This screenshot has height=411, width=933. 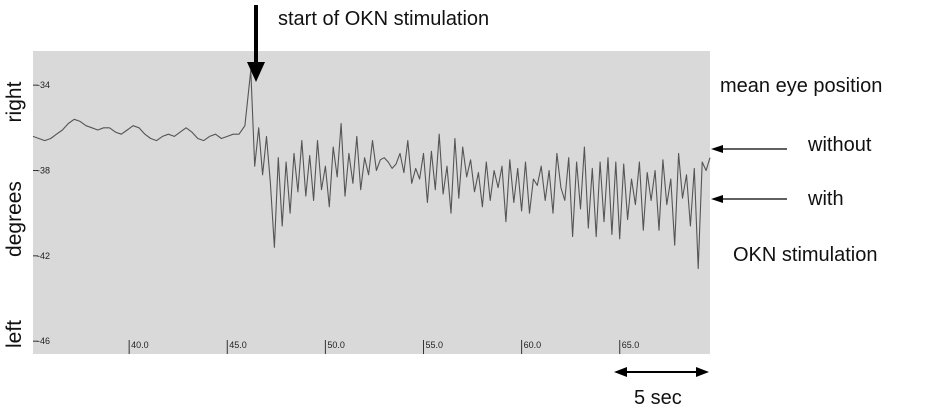 I want to click on legend-without-label: without, so click(x=840, y=145).